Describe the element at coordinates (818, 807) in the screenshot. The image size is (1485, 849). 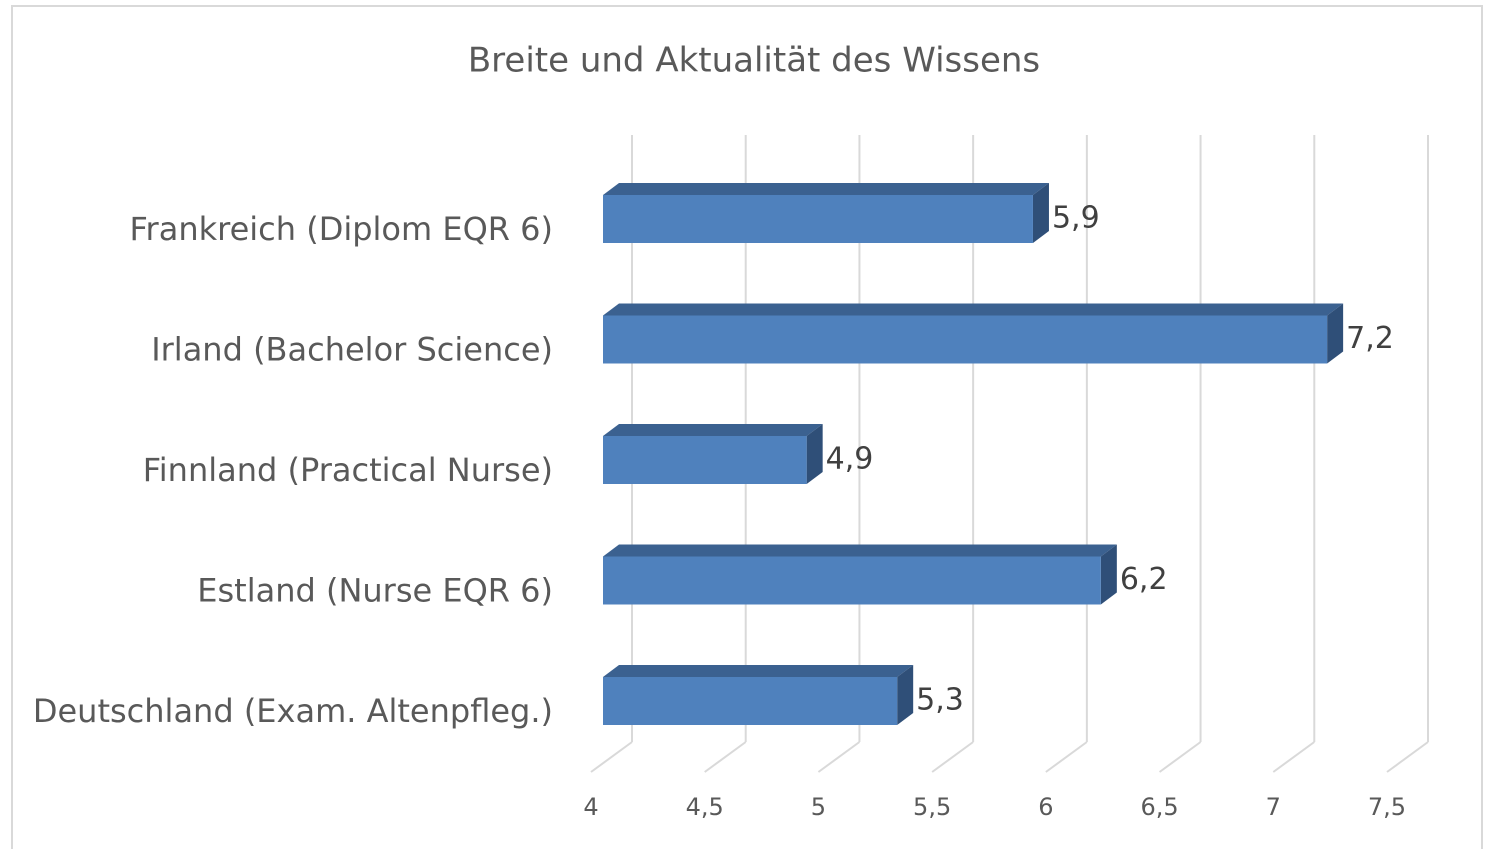
I see `x-tick-label: 5` at that location.